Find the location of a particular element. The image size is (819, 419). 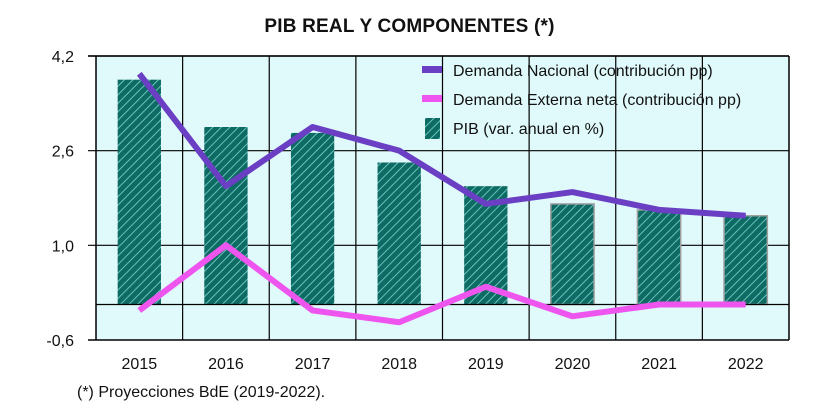

bar-2016 is located at coordinates (226, 216).